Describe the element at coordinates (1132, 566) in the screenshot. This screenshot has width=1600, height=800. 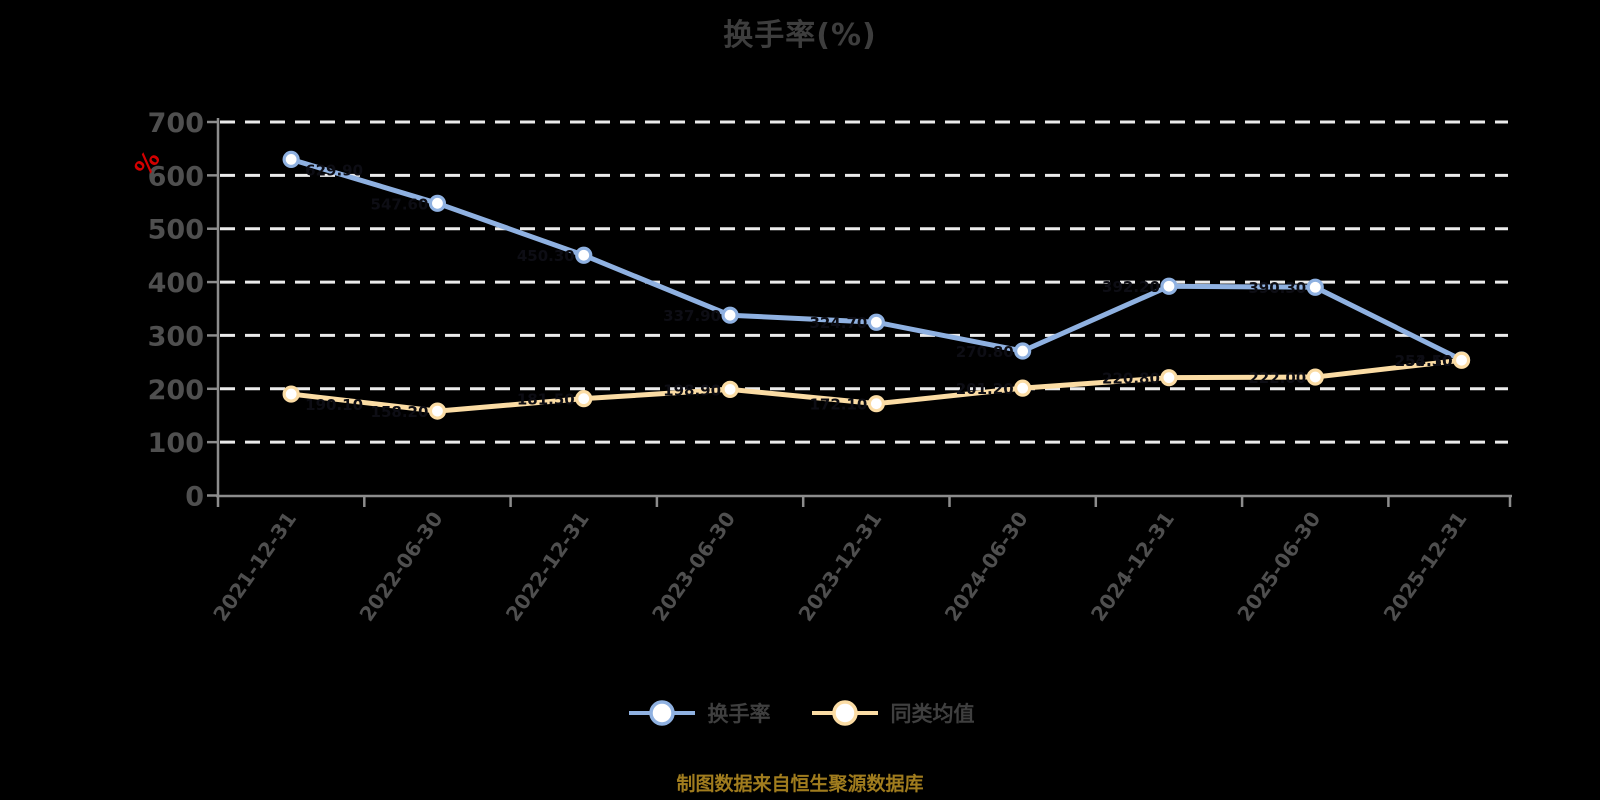
I see `x-tick-label-6: 2024-12-31` at that location.